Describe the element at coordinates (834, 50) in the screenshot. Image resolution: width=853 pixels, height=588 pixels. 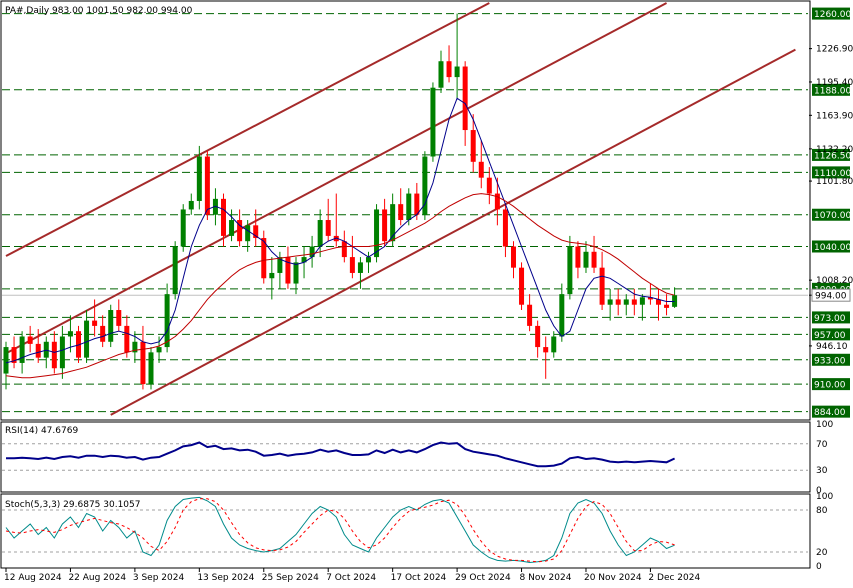
I see `price-tick-label: 1226.90` at that location.